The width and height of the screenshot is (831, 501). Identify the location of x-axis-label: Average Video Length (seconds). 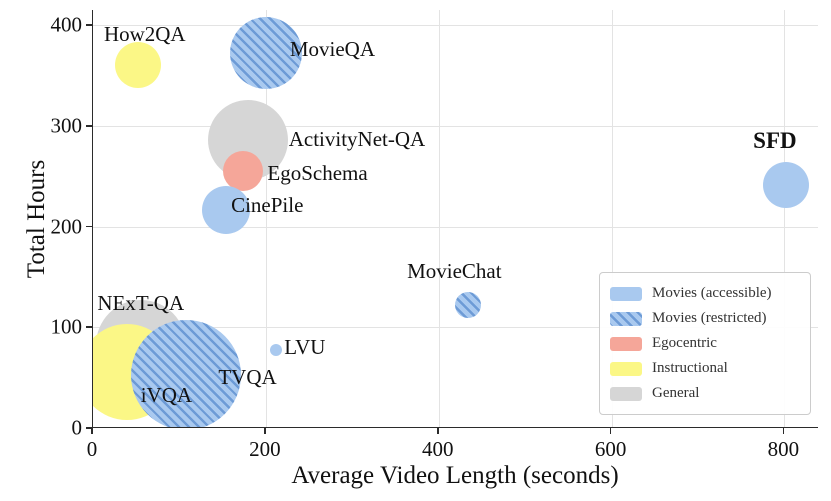
(455, 475).